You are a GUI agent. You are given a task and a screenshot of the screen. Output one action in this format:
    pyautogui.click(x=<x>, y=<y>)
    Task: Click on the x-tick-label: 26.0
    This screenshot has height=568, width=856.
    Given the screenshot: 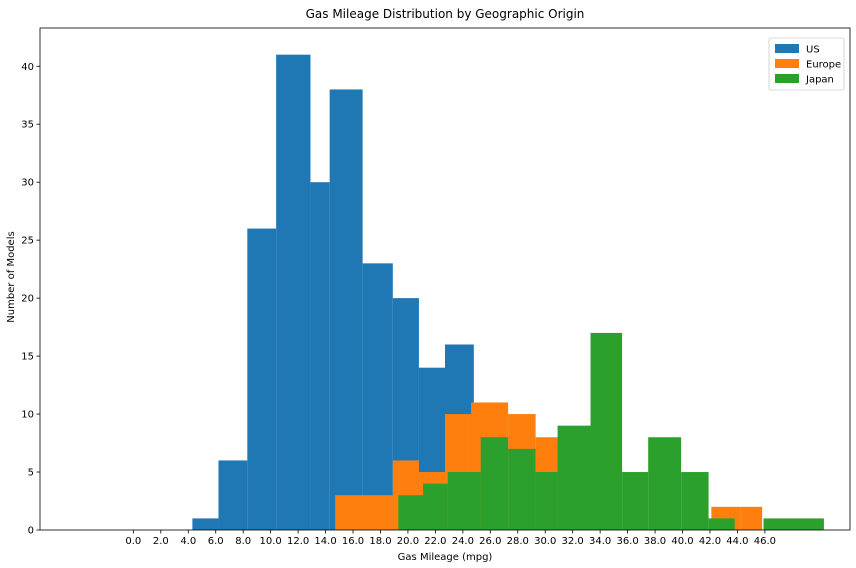 What is the action you would take?
    pyautogui.click(x=490, y=541)
    